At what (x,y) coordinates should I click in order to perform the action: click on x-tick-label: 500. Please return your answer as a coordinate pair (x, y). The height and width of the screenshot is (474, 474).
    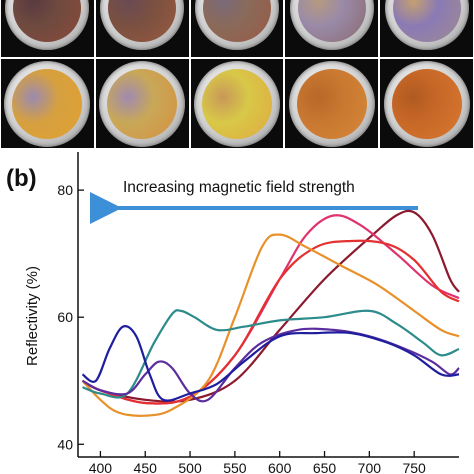
    Looking at the image, I should click on (190, 467).